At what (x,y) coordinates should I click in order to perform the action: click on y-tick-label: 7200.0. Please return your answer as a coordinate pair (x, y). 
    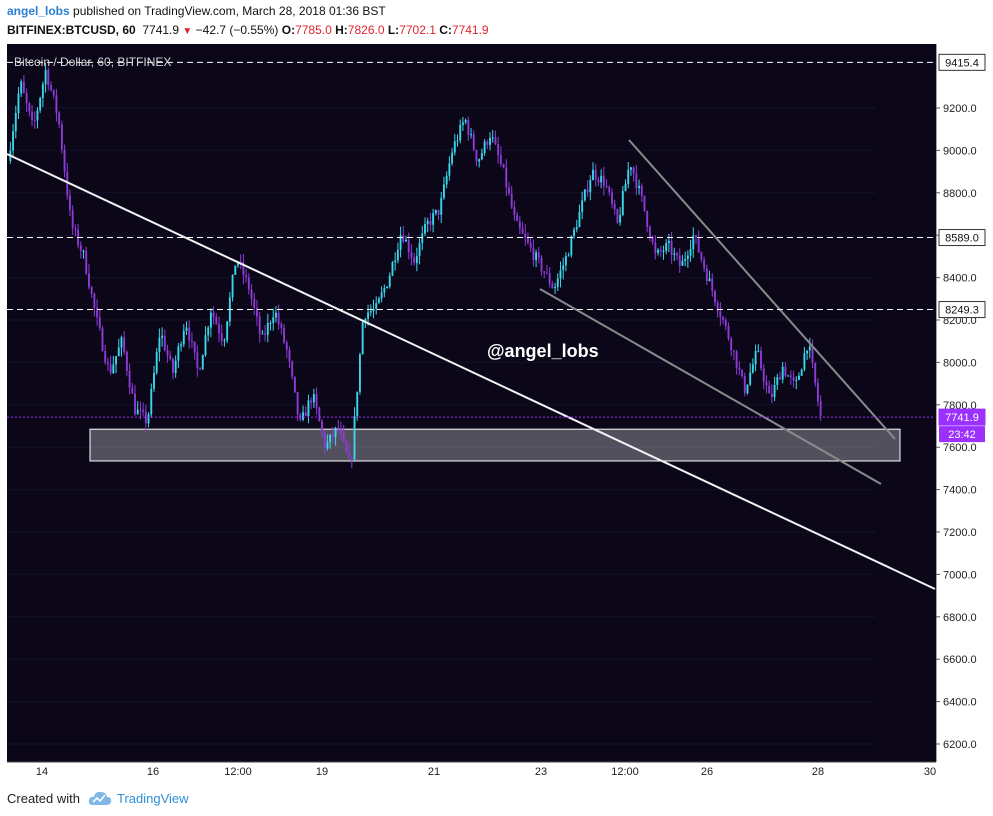
    Looking at the image, I should click on (960, 533).